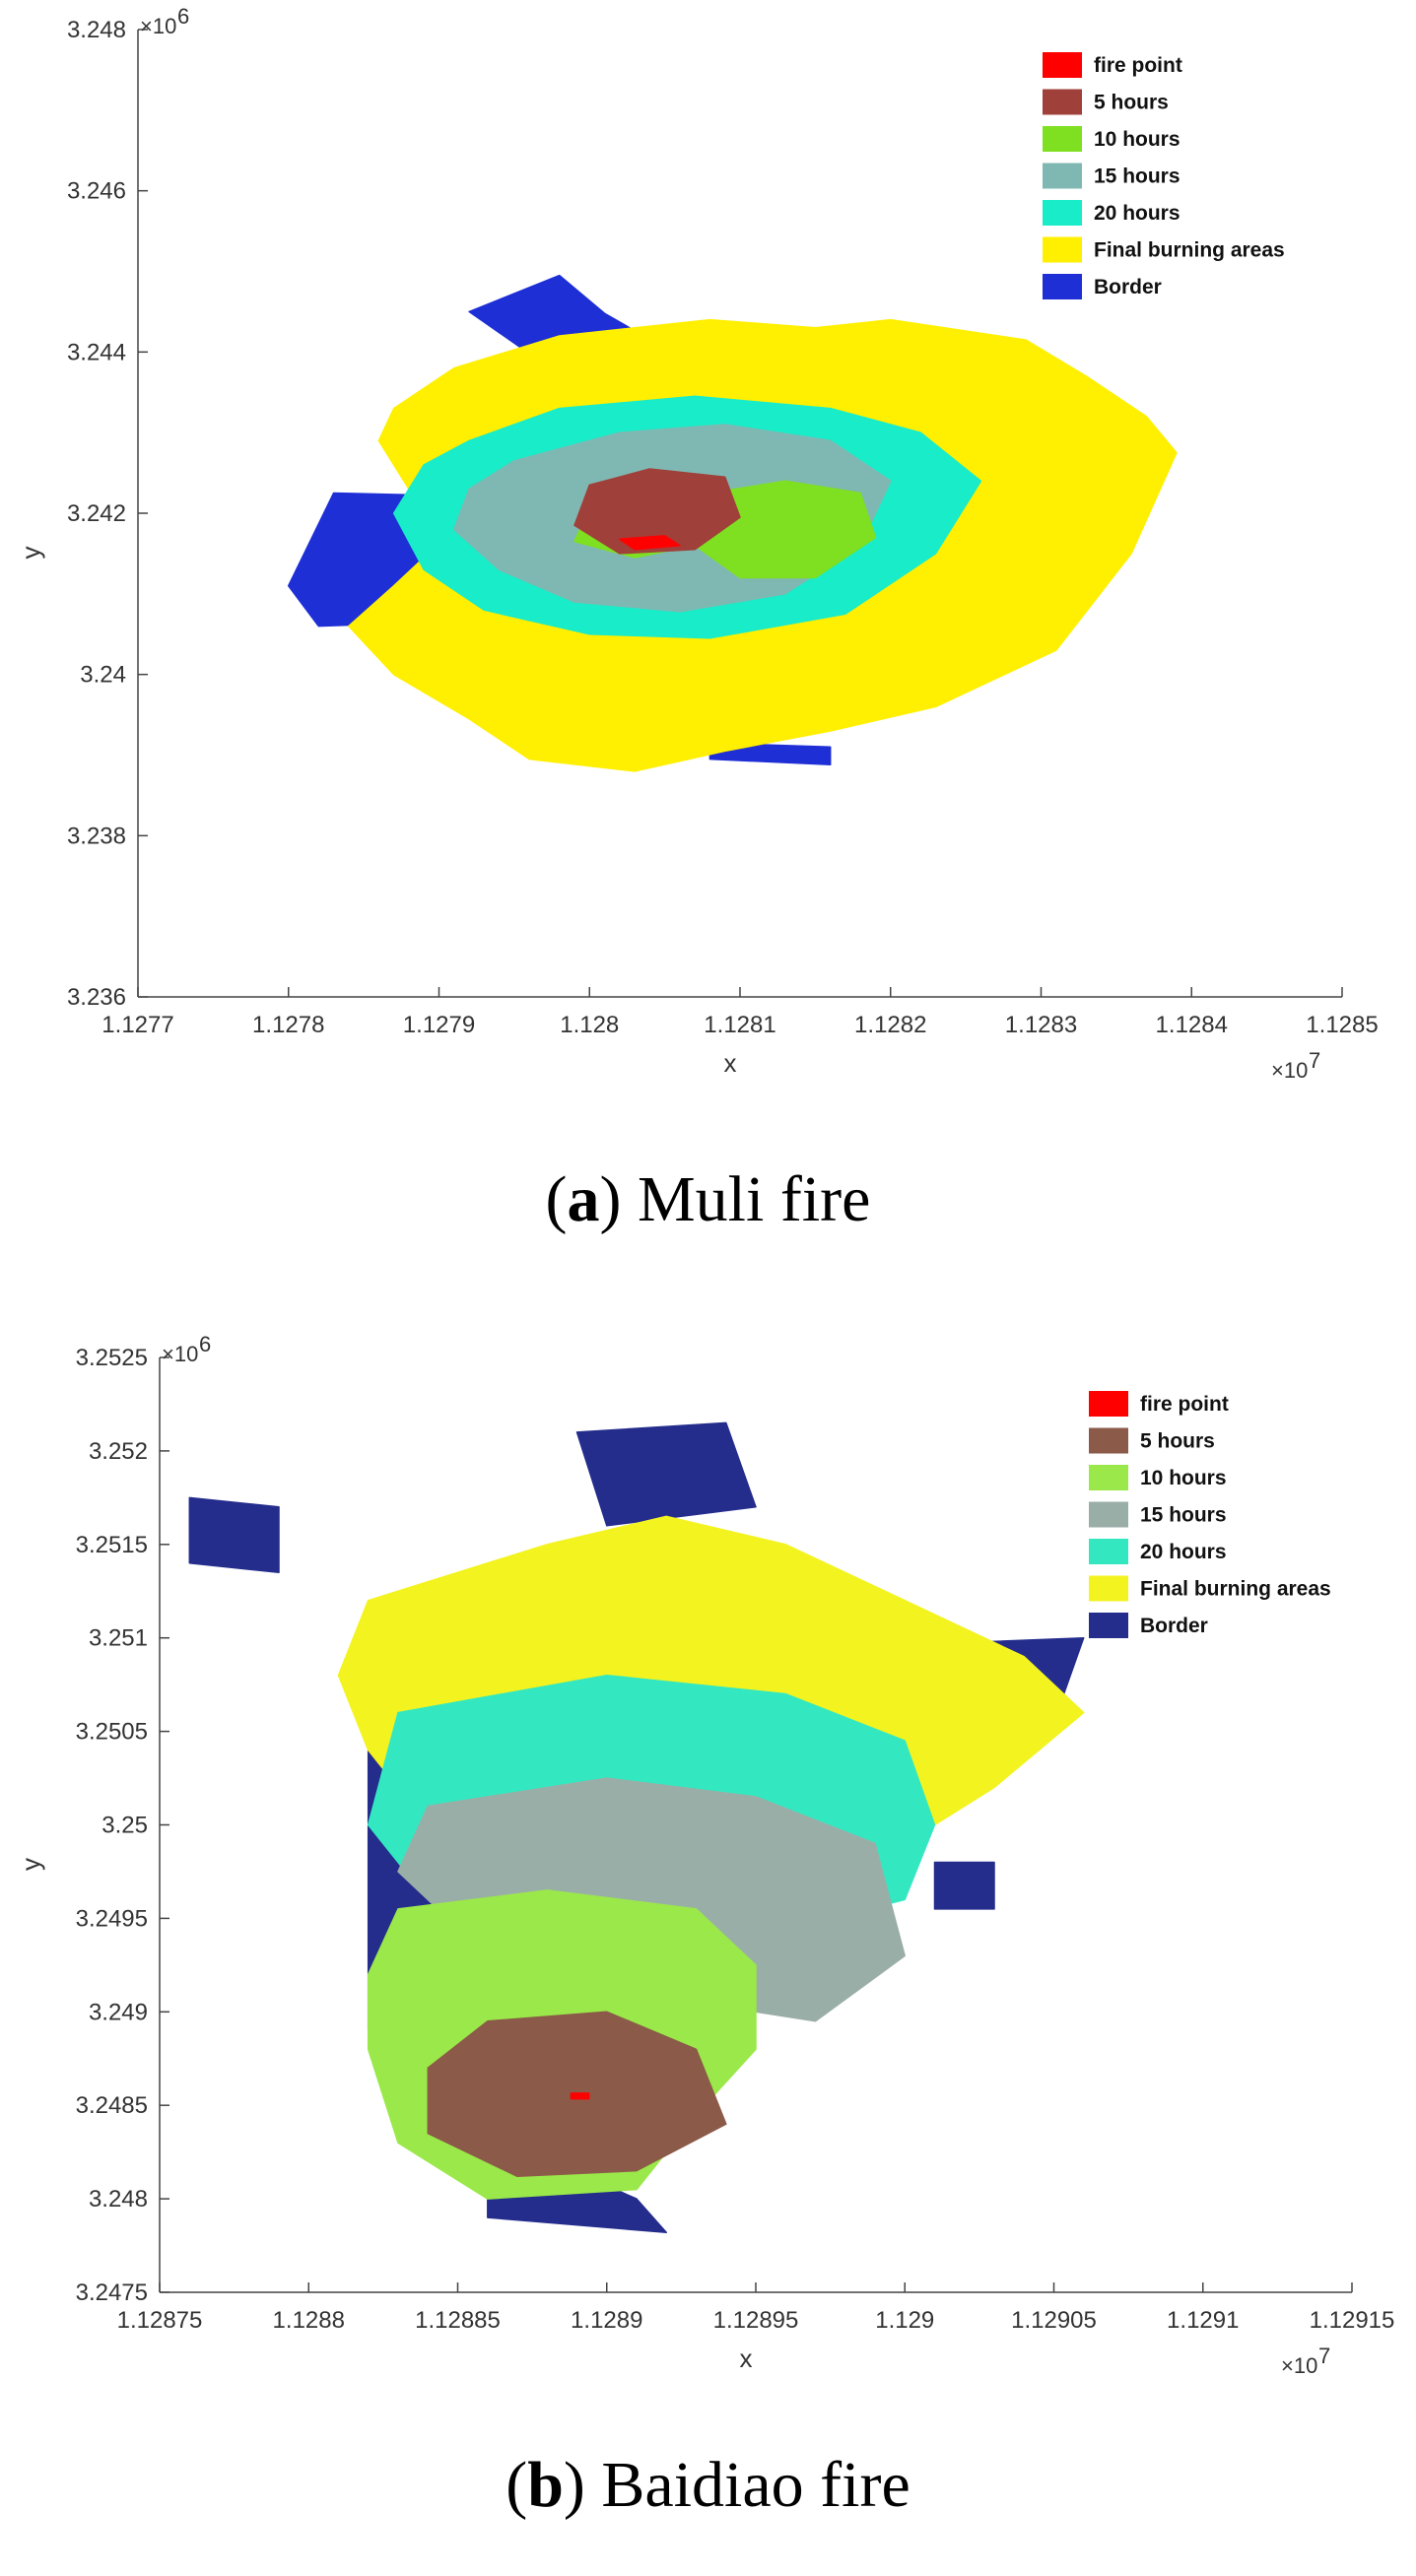 The image size is (1416, 2576). What do you see at coordinates (112, 1919) in the screenshot?
I see `y-tick-label: 3.2495` at bounding box center [112, 1919].